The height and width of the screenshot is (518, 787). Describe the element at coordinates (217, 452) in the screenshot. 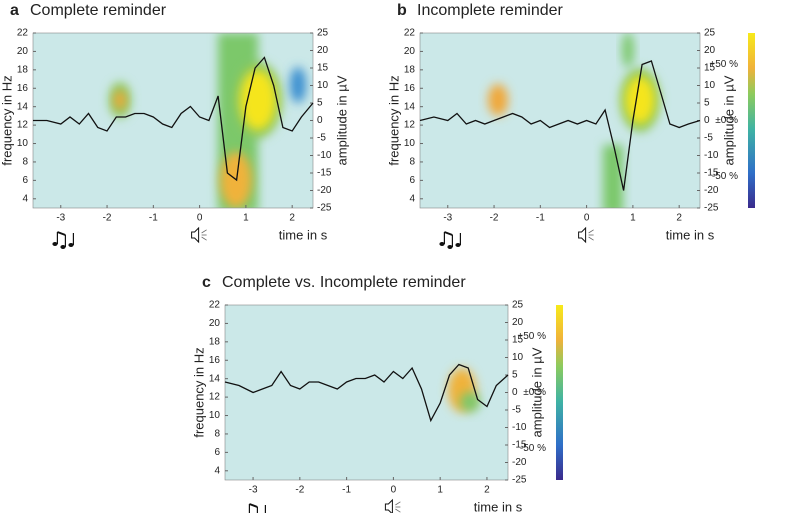

I see `y-tick-label: 6` at that location.